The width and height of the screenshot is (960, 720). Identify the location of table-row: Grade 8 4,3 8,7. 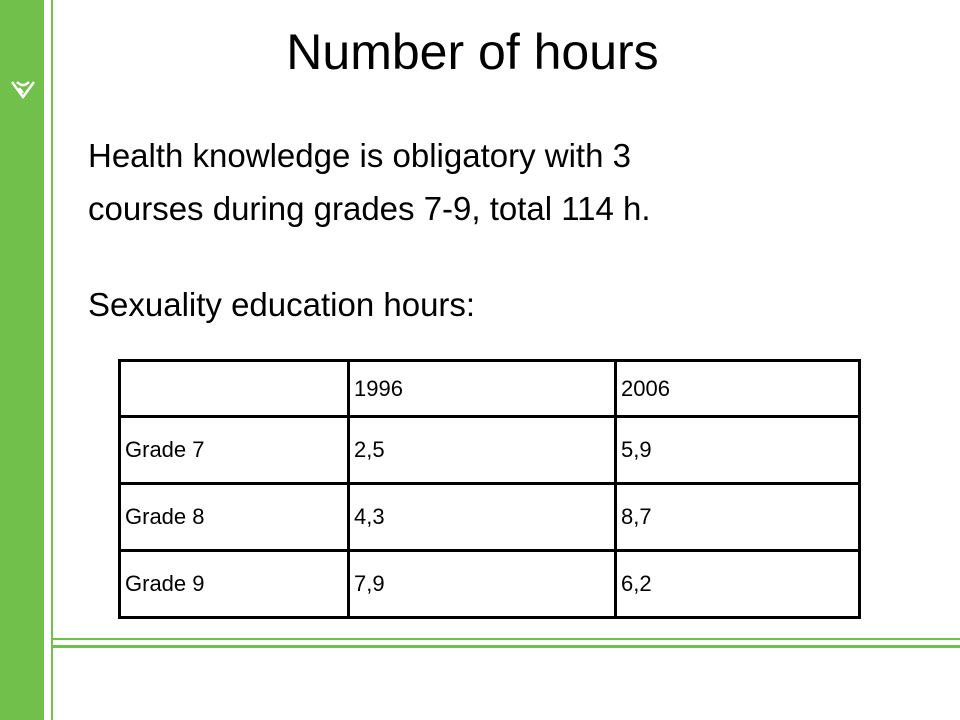
(489, 517).